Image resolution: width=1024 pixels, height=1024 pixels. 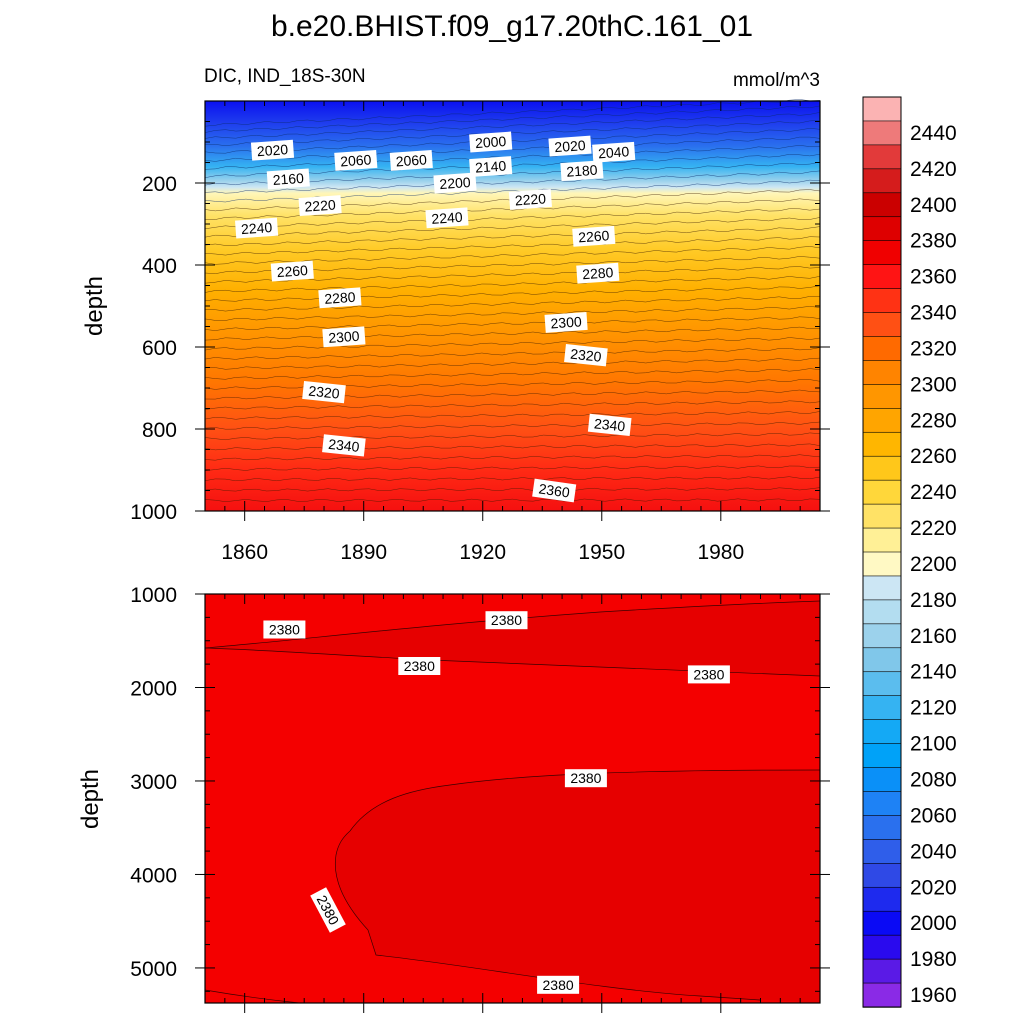 I want to click on contour-label-text: 2300, so click(x=344, y=337).